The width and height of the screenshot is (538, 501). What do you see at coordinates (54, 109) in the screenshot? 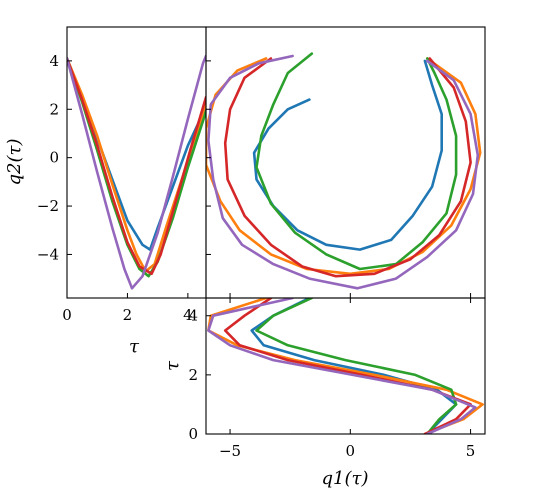
I see `left-y-tick-label: 2` at bounding box center [54, 109].